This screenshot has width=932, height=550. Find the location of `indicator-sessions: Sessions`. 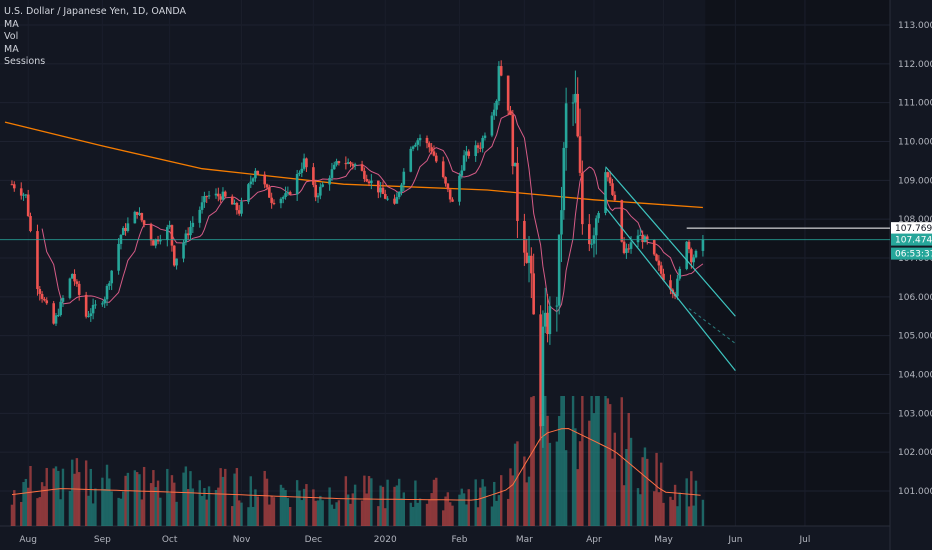

indicator-sessions: Sessions is located at coordinates (25, 61).